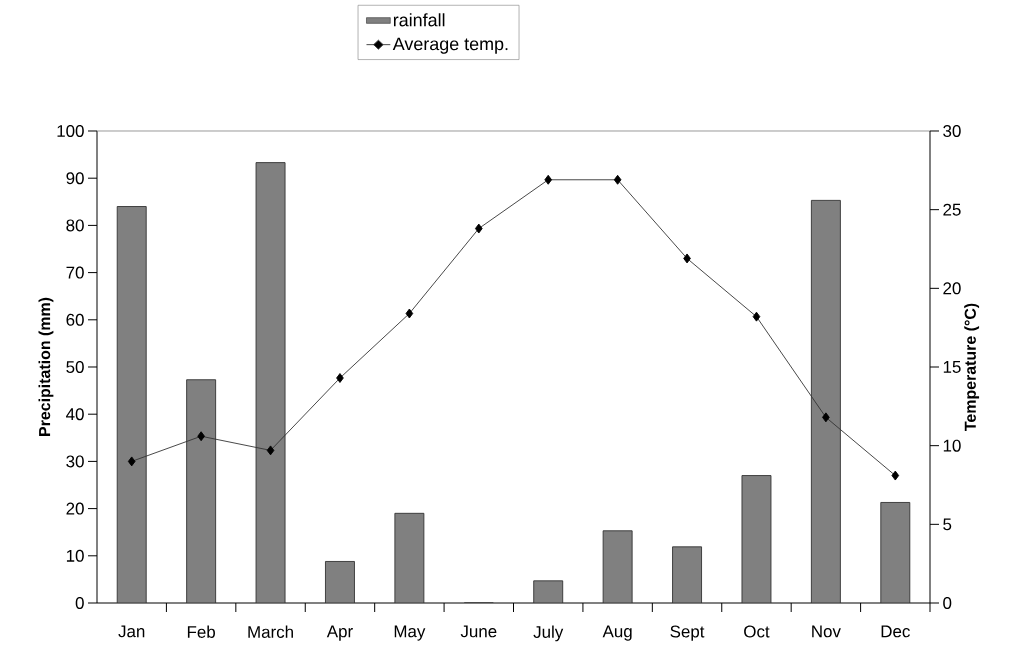 The height and width of the screenshot is (652, 1023). Describe the element at coordinates (952, 288) in the screenshot. I see `y2-tick-label: 20` at that location.